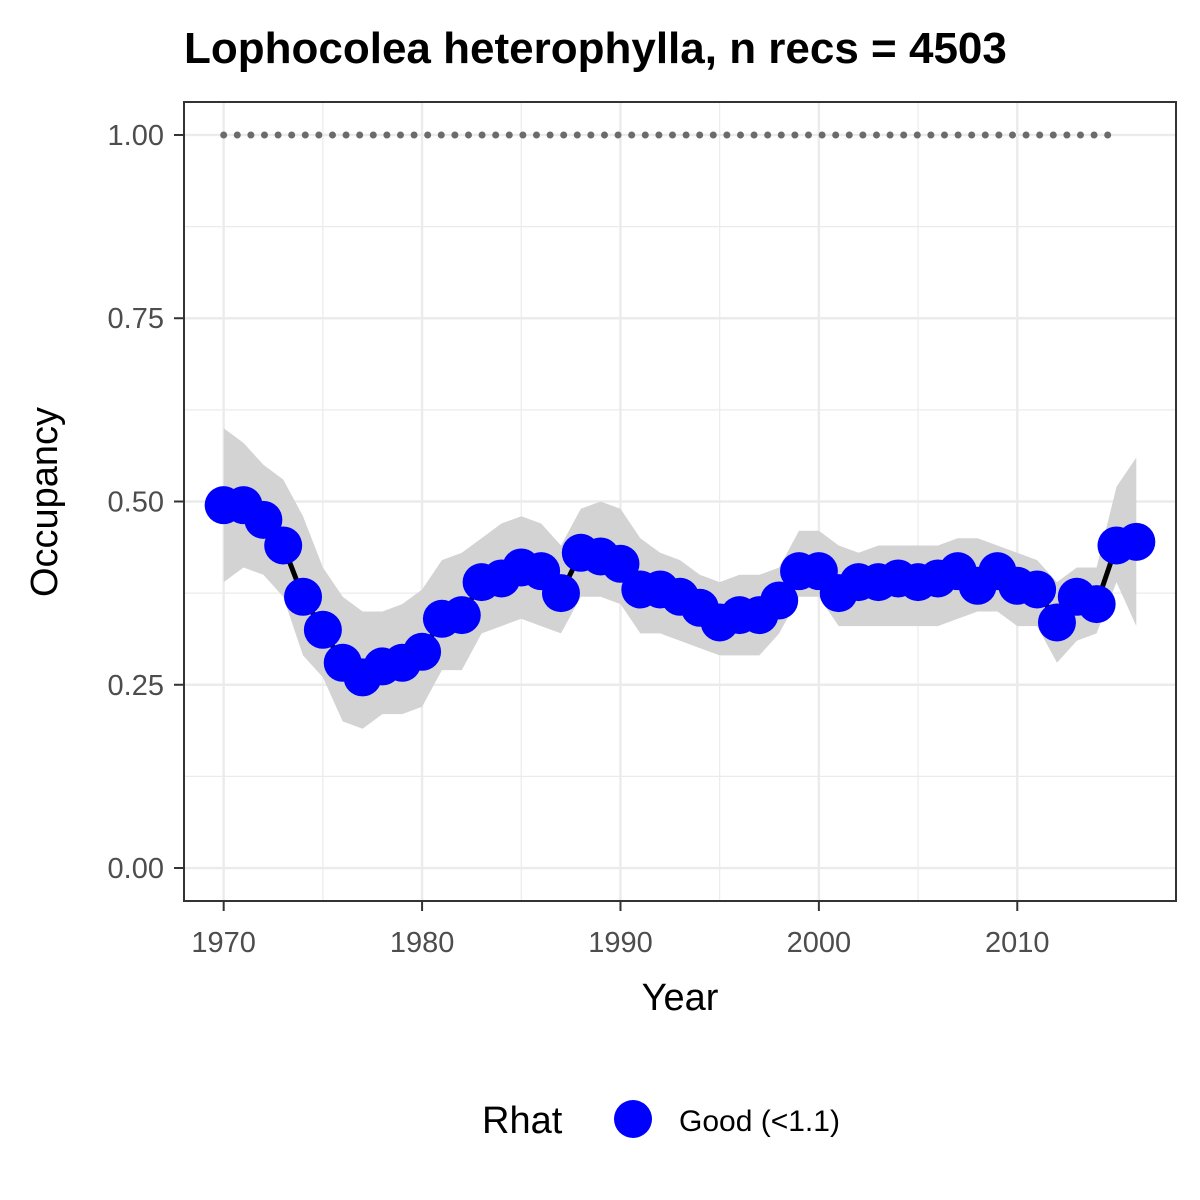 The height and width of the screenshot is (1200, 1200). I want to click on data-point-1972, so click(263, 519).